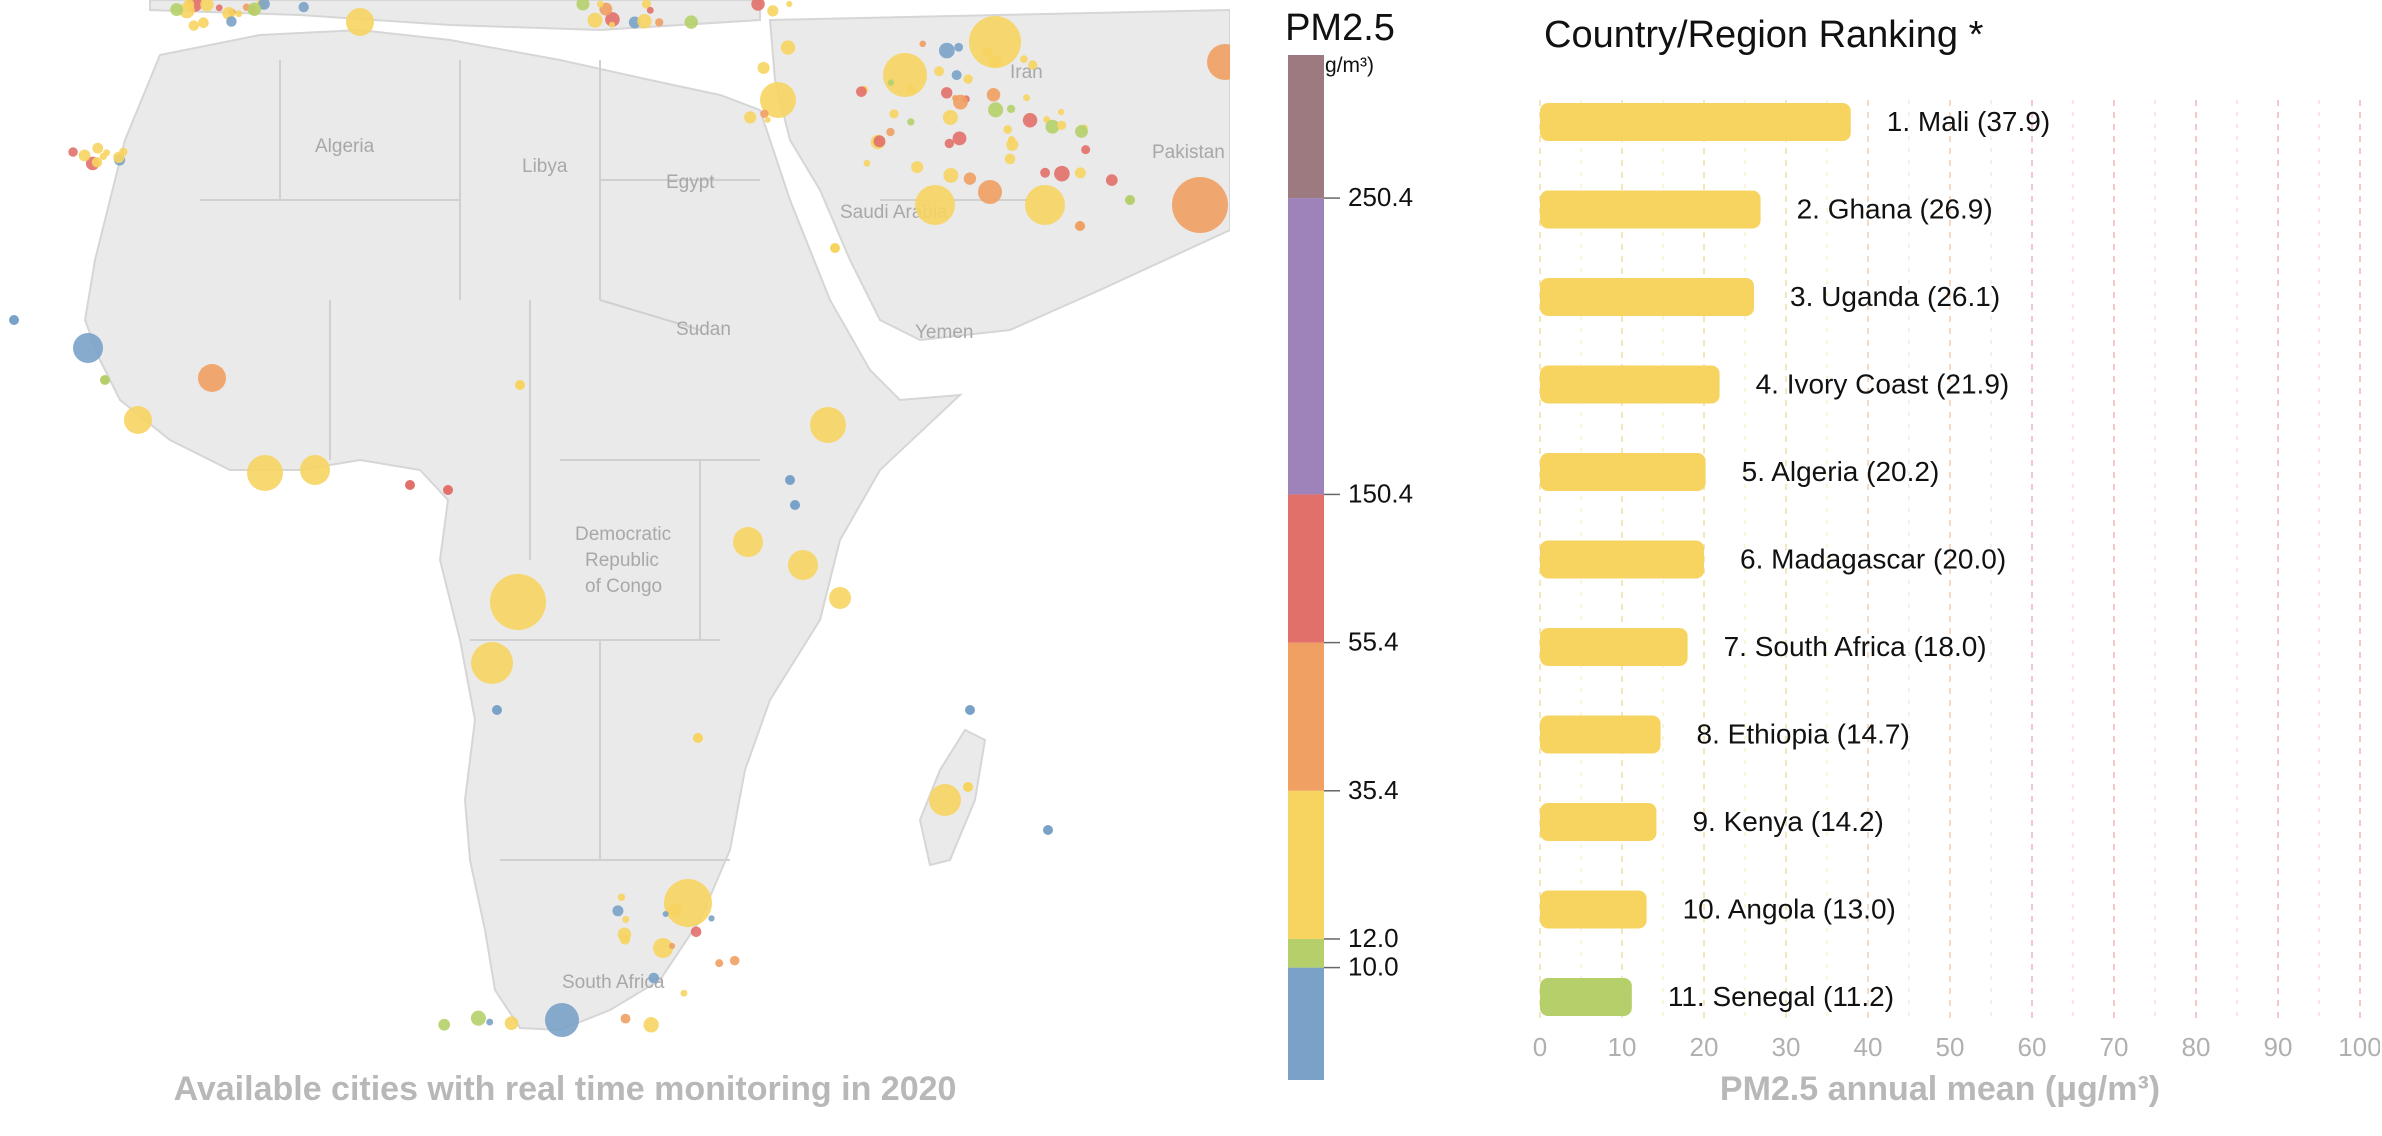  What do you see at coordinates (1647, 297) in the screenshot?
I see `bar-uganda` at bounding box center [1647, 297].